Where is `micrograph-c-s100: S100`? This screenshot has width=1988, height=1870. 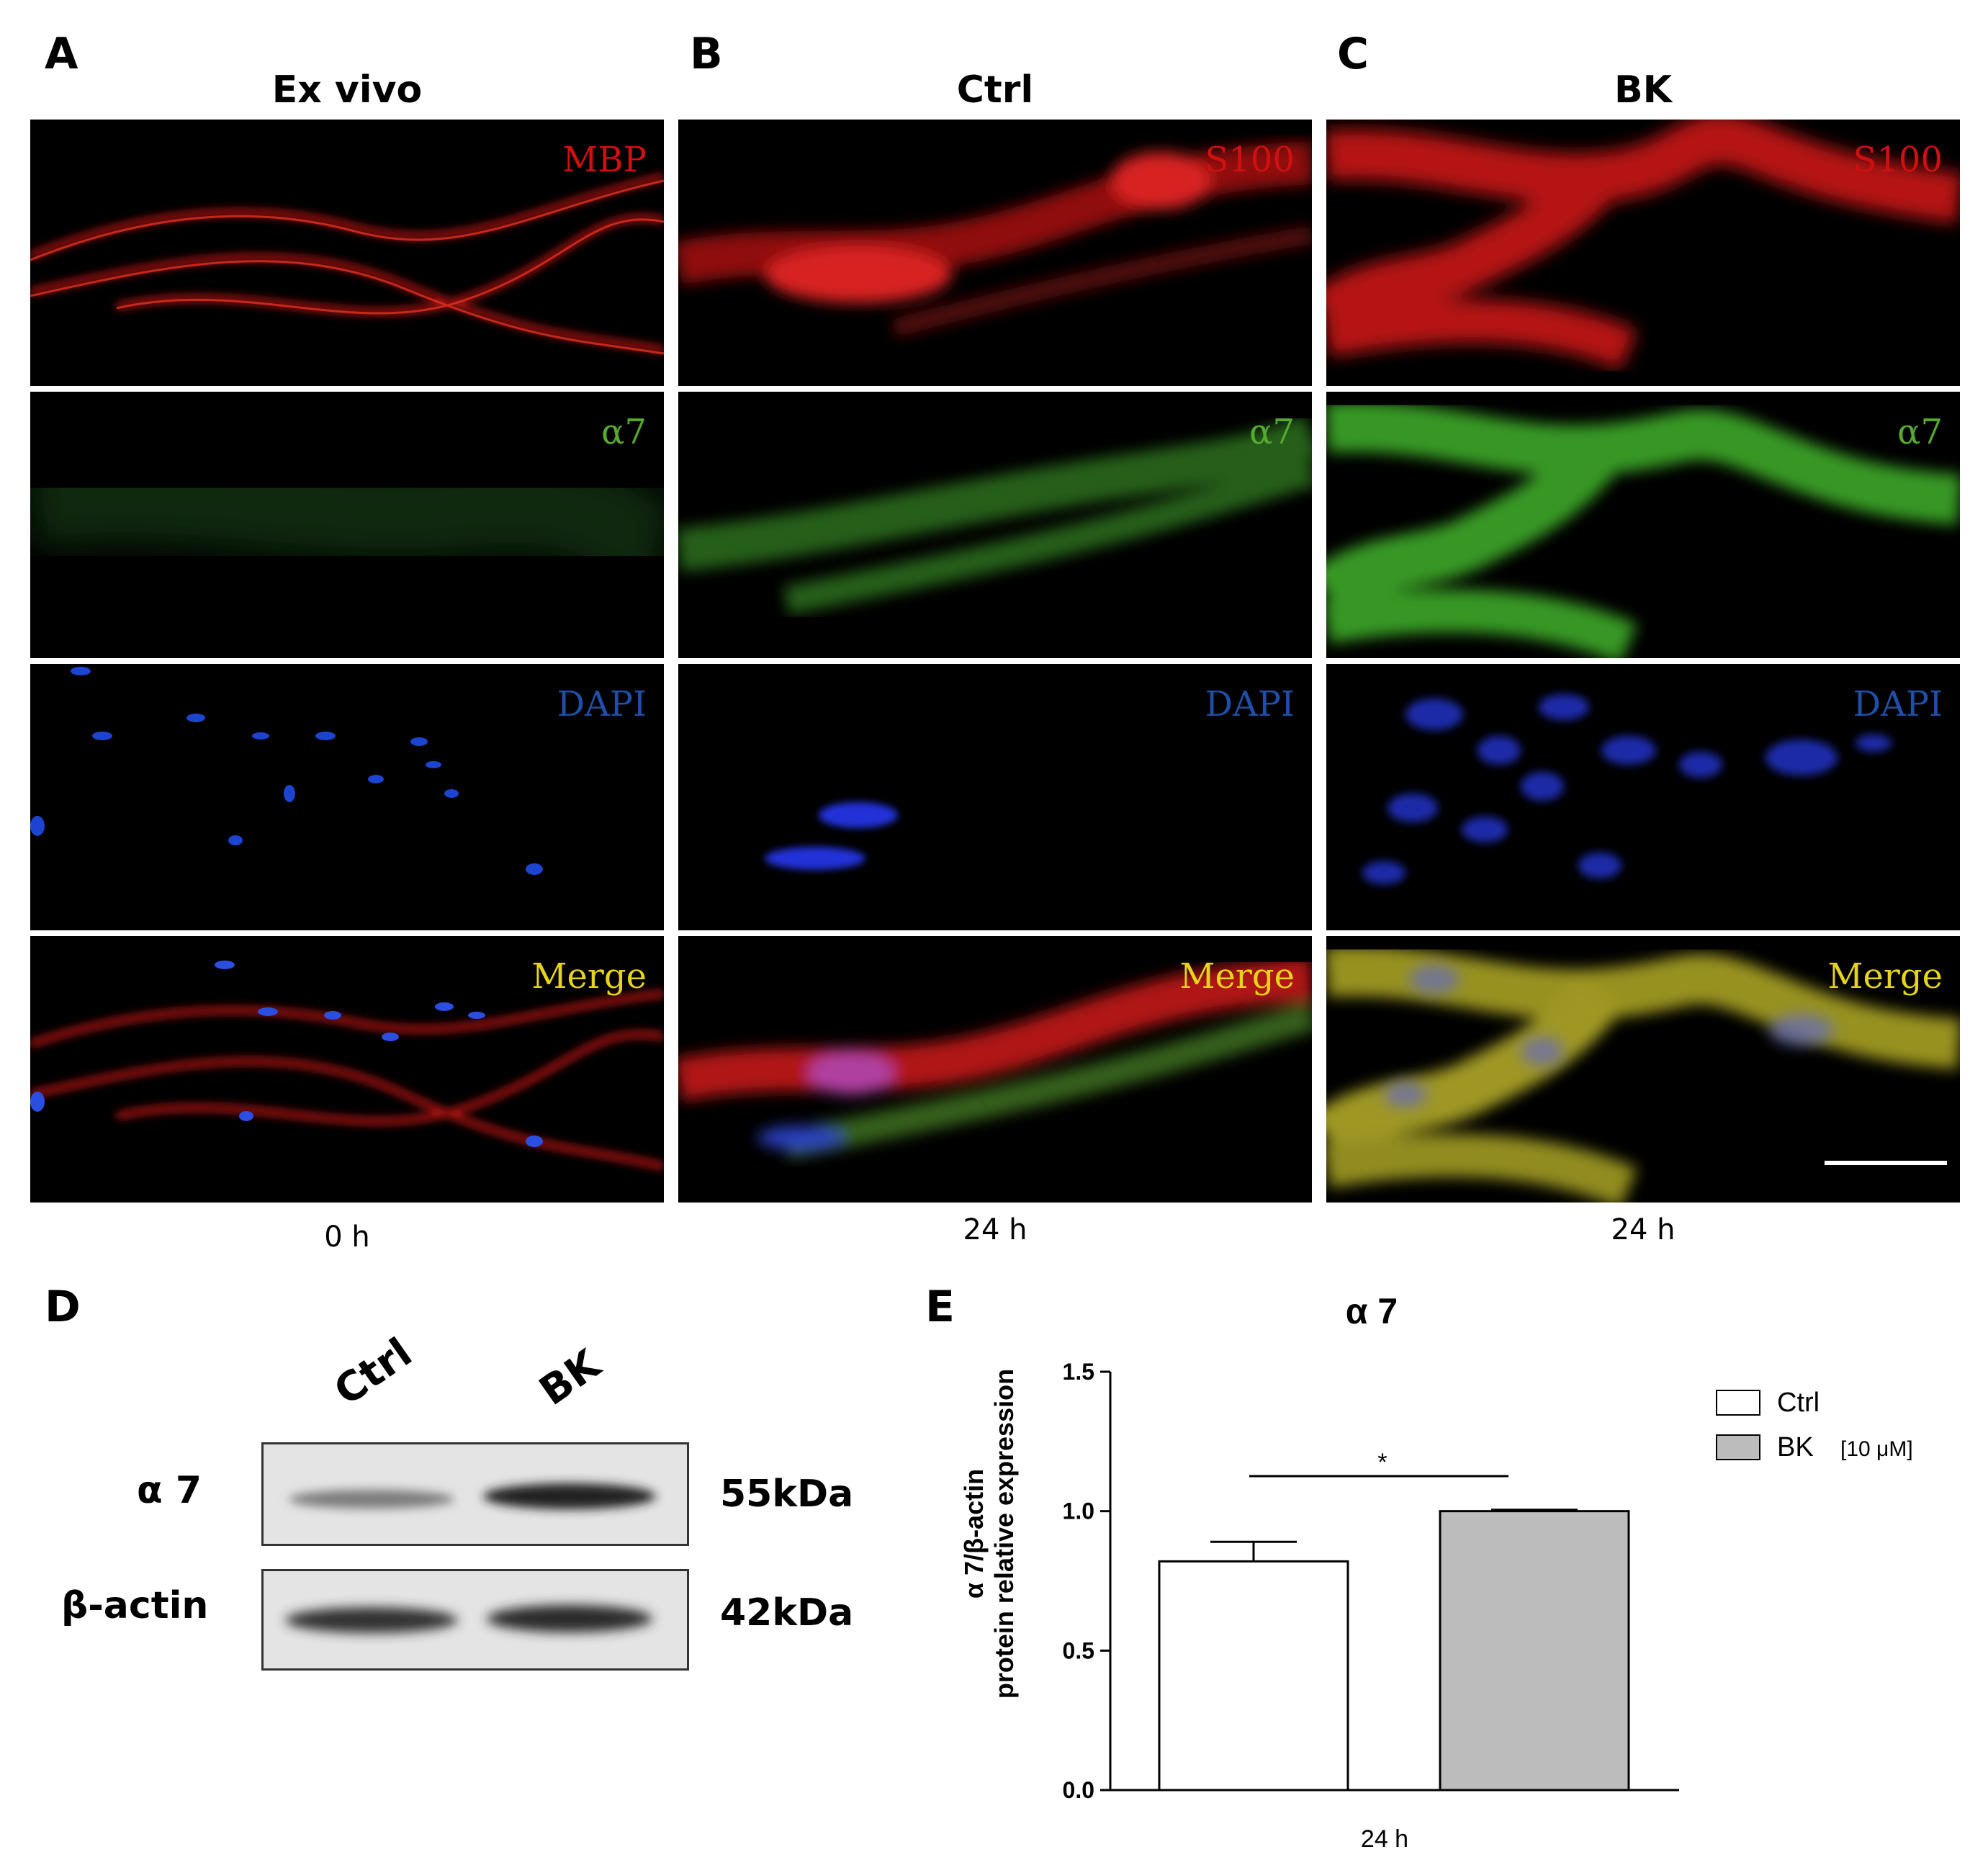
micrograph-c-s100: S100 is located at coordinates (1643, 253).